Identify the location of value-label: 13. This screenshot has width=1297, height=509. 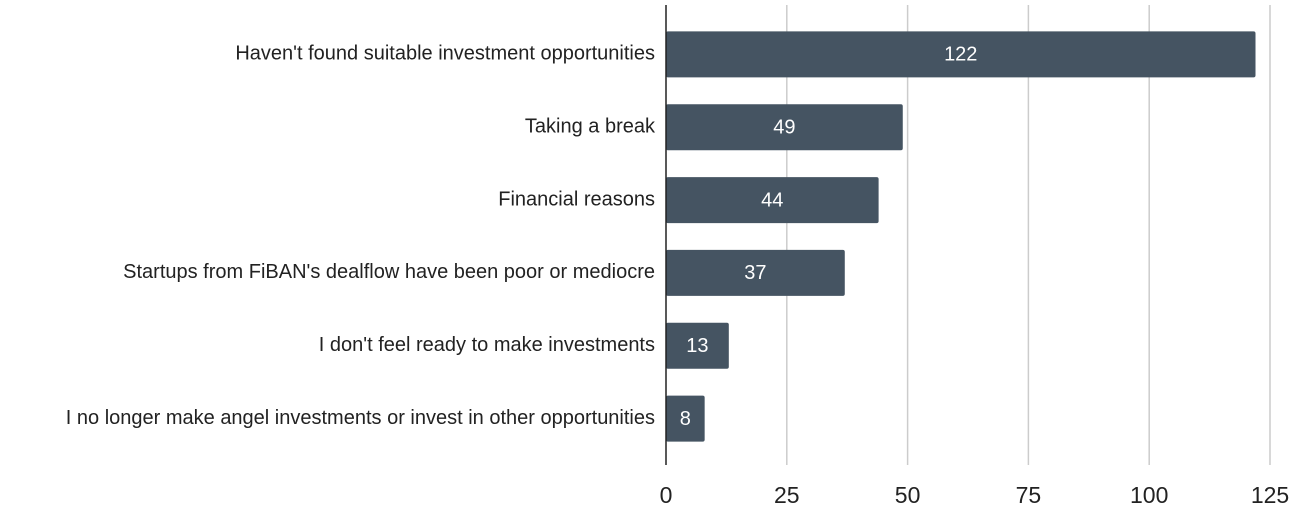
(697, 346).